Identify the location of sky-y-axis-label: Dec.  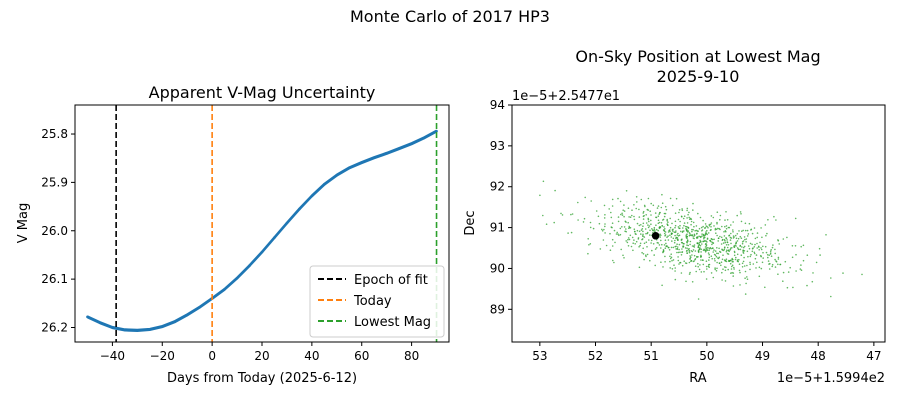
(470, 222).